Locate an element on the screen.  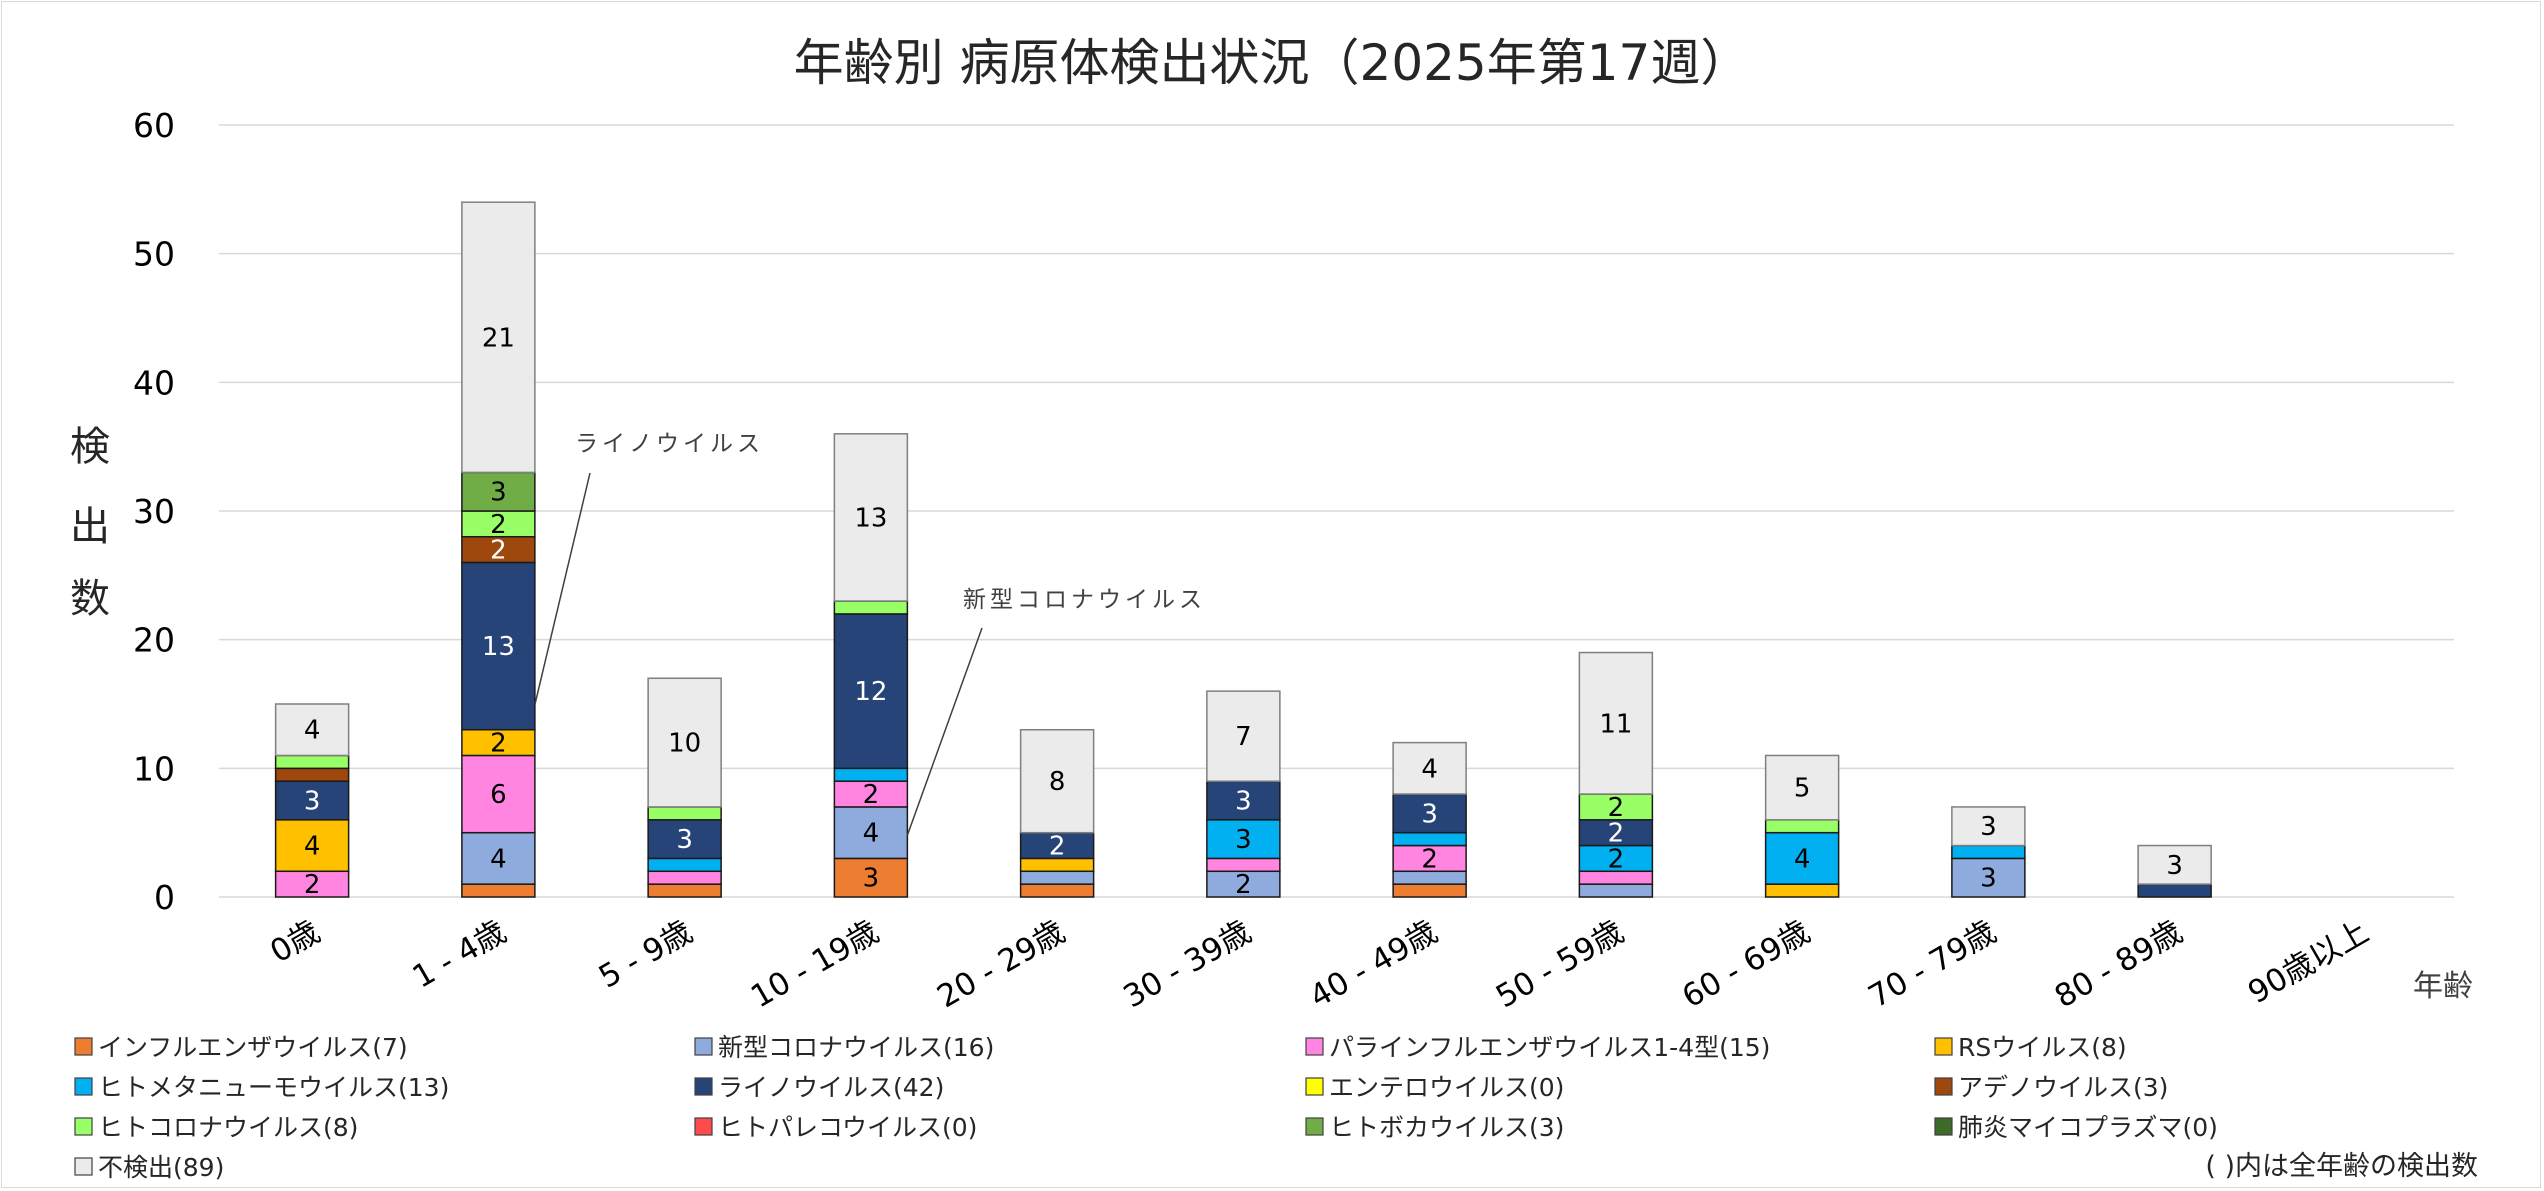
x-tick-label: 10 - 19歳 is located at coordinates (815, 965).